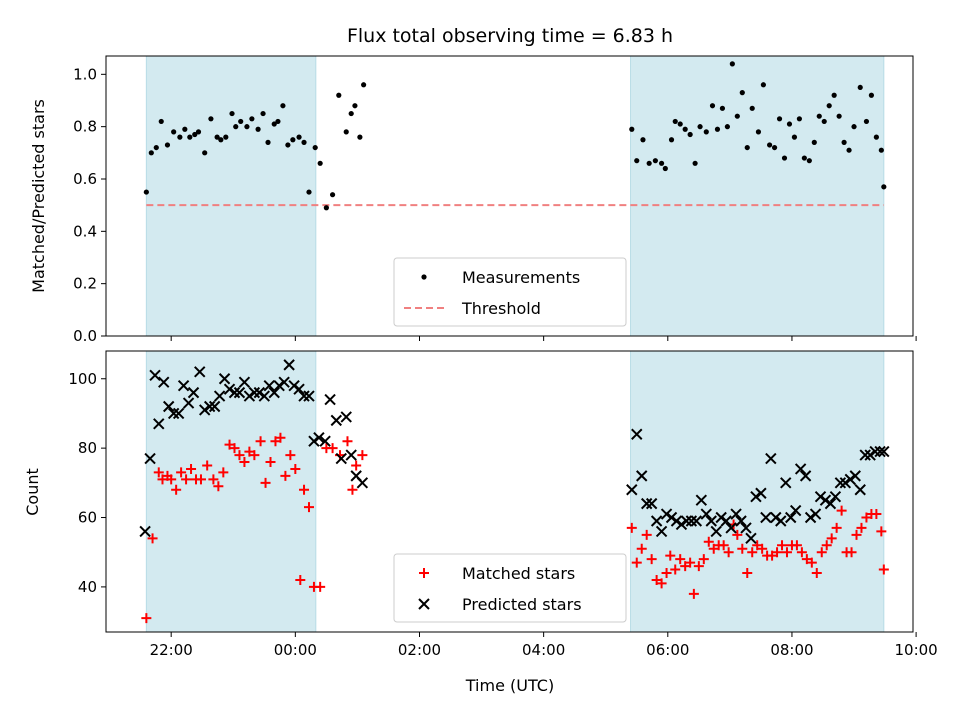 The height and width of the screenshot is (720, 960). Describe the element at coordinates (32, 492) in the screenshot. I see `bottom-y-axis-label: Count` at that location.